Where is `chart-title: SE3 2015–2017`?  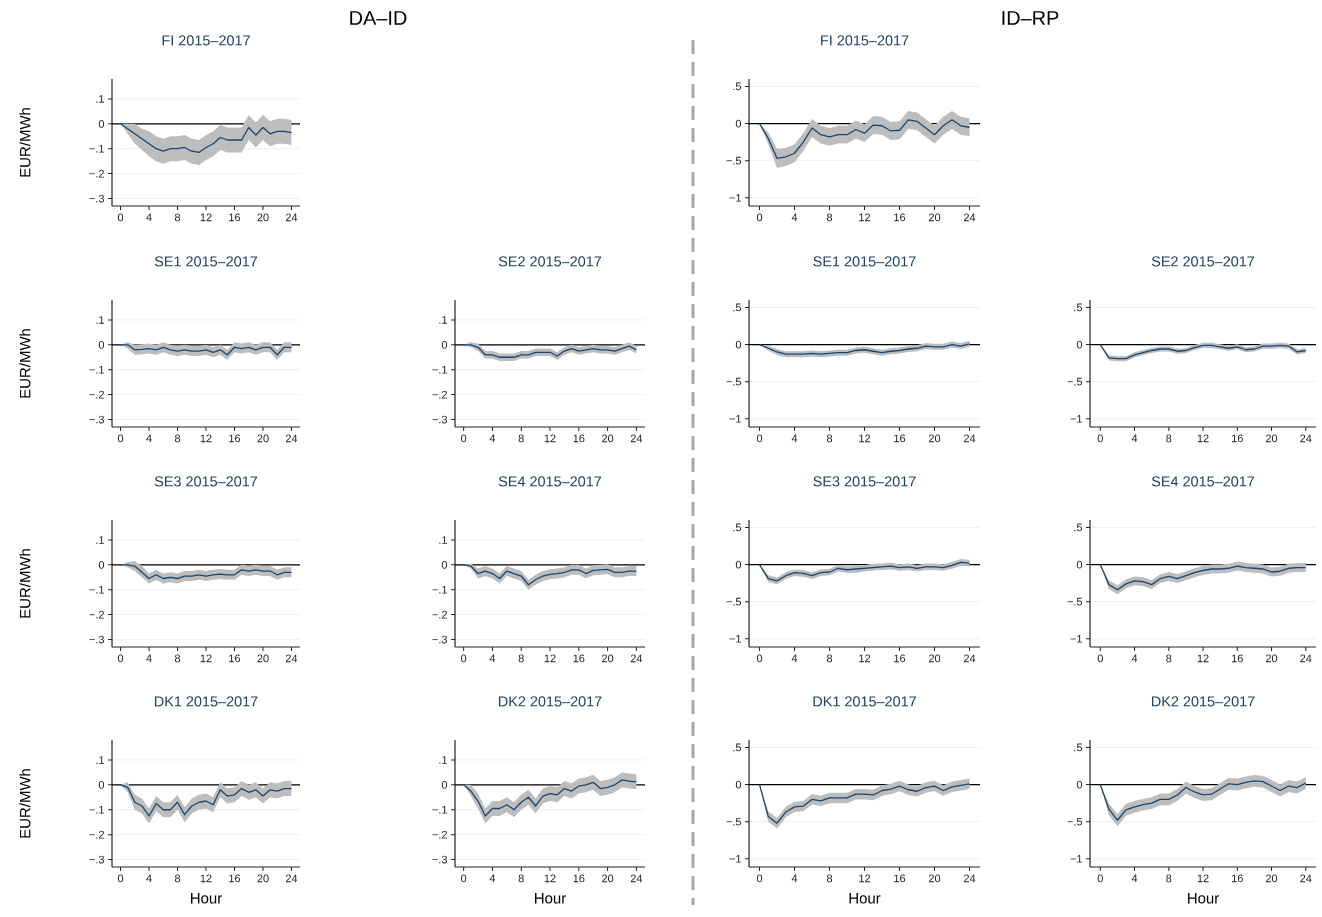
chart-title: SE3 2015–2017 is located at coordinates (864, 481).